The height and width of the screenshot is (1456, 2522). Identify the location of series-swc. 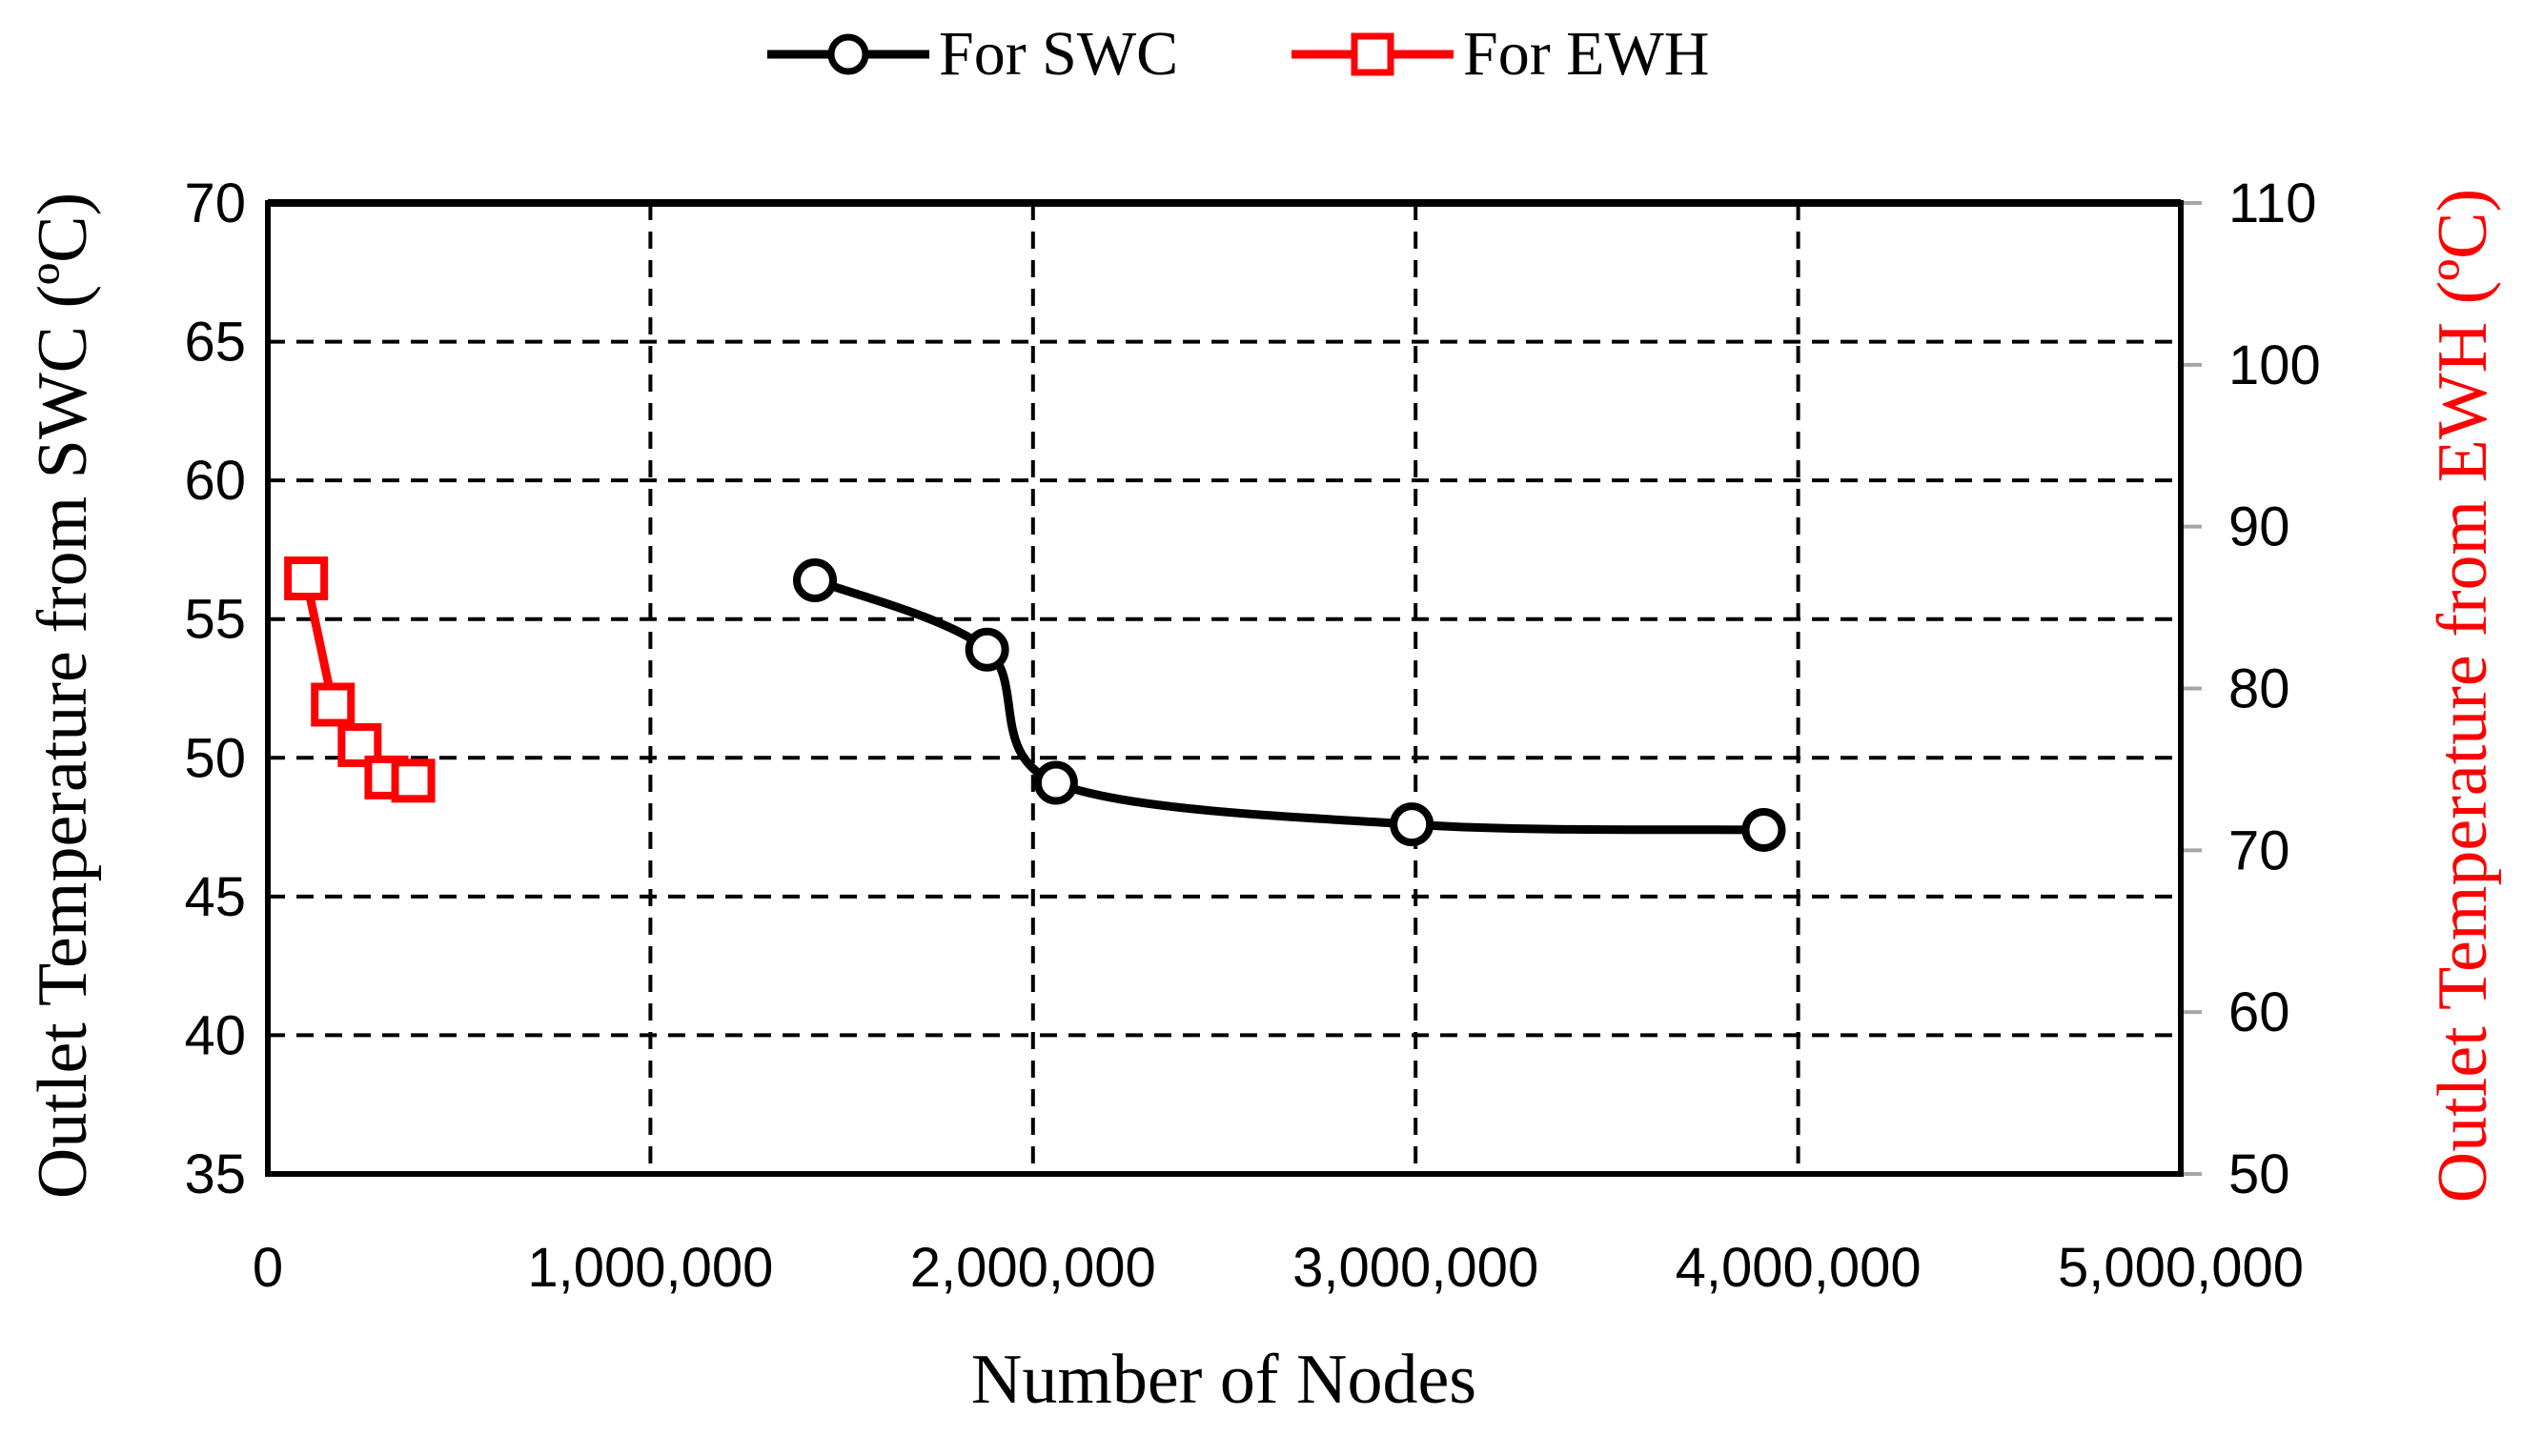
(1290, 705).